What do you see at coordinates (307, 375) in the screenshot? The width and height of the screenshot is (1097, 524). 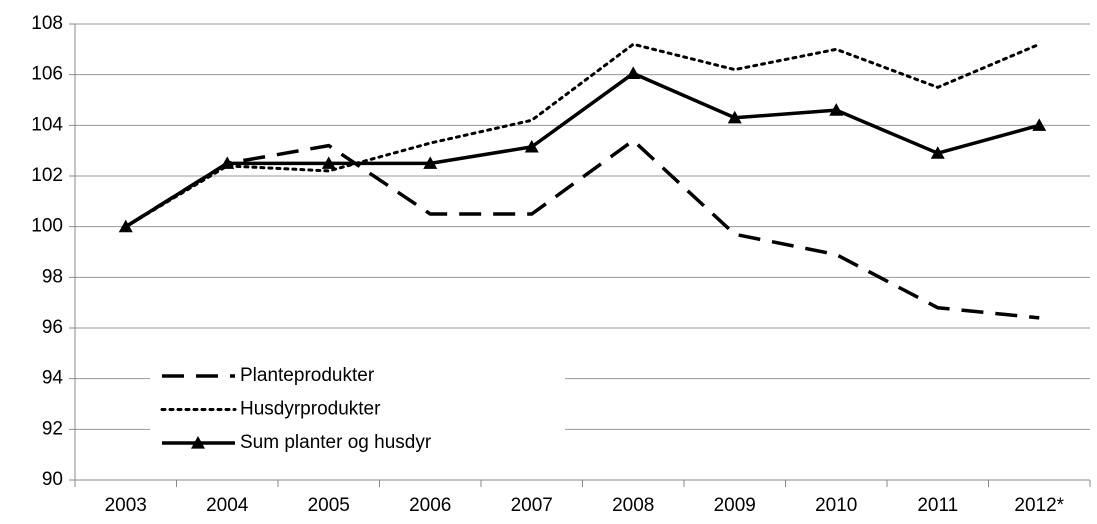 I see `legend-label: Planteprodukter` at bounding box center [307, 375].